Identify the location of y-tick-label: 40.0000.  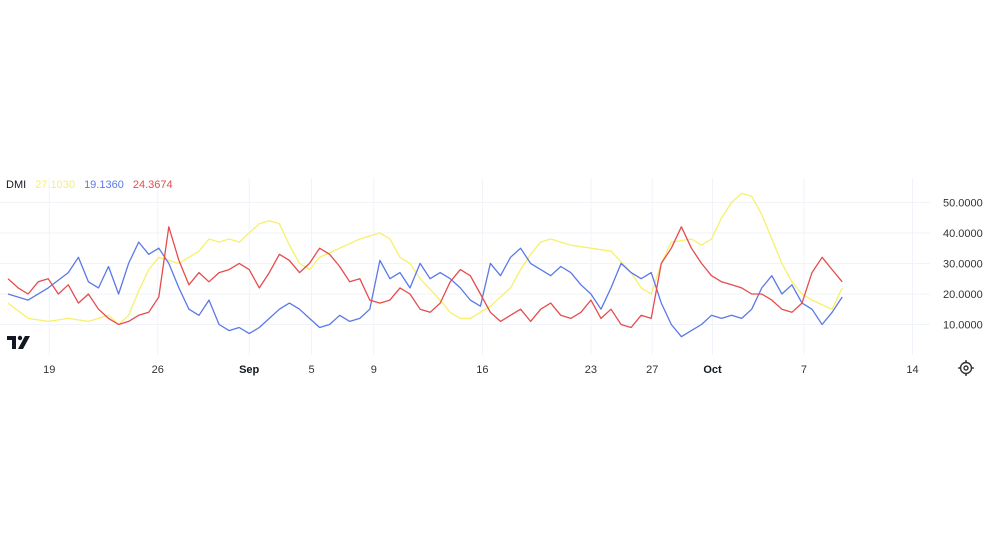
(963, 234).